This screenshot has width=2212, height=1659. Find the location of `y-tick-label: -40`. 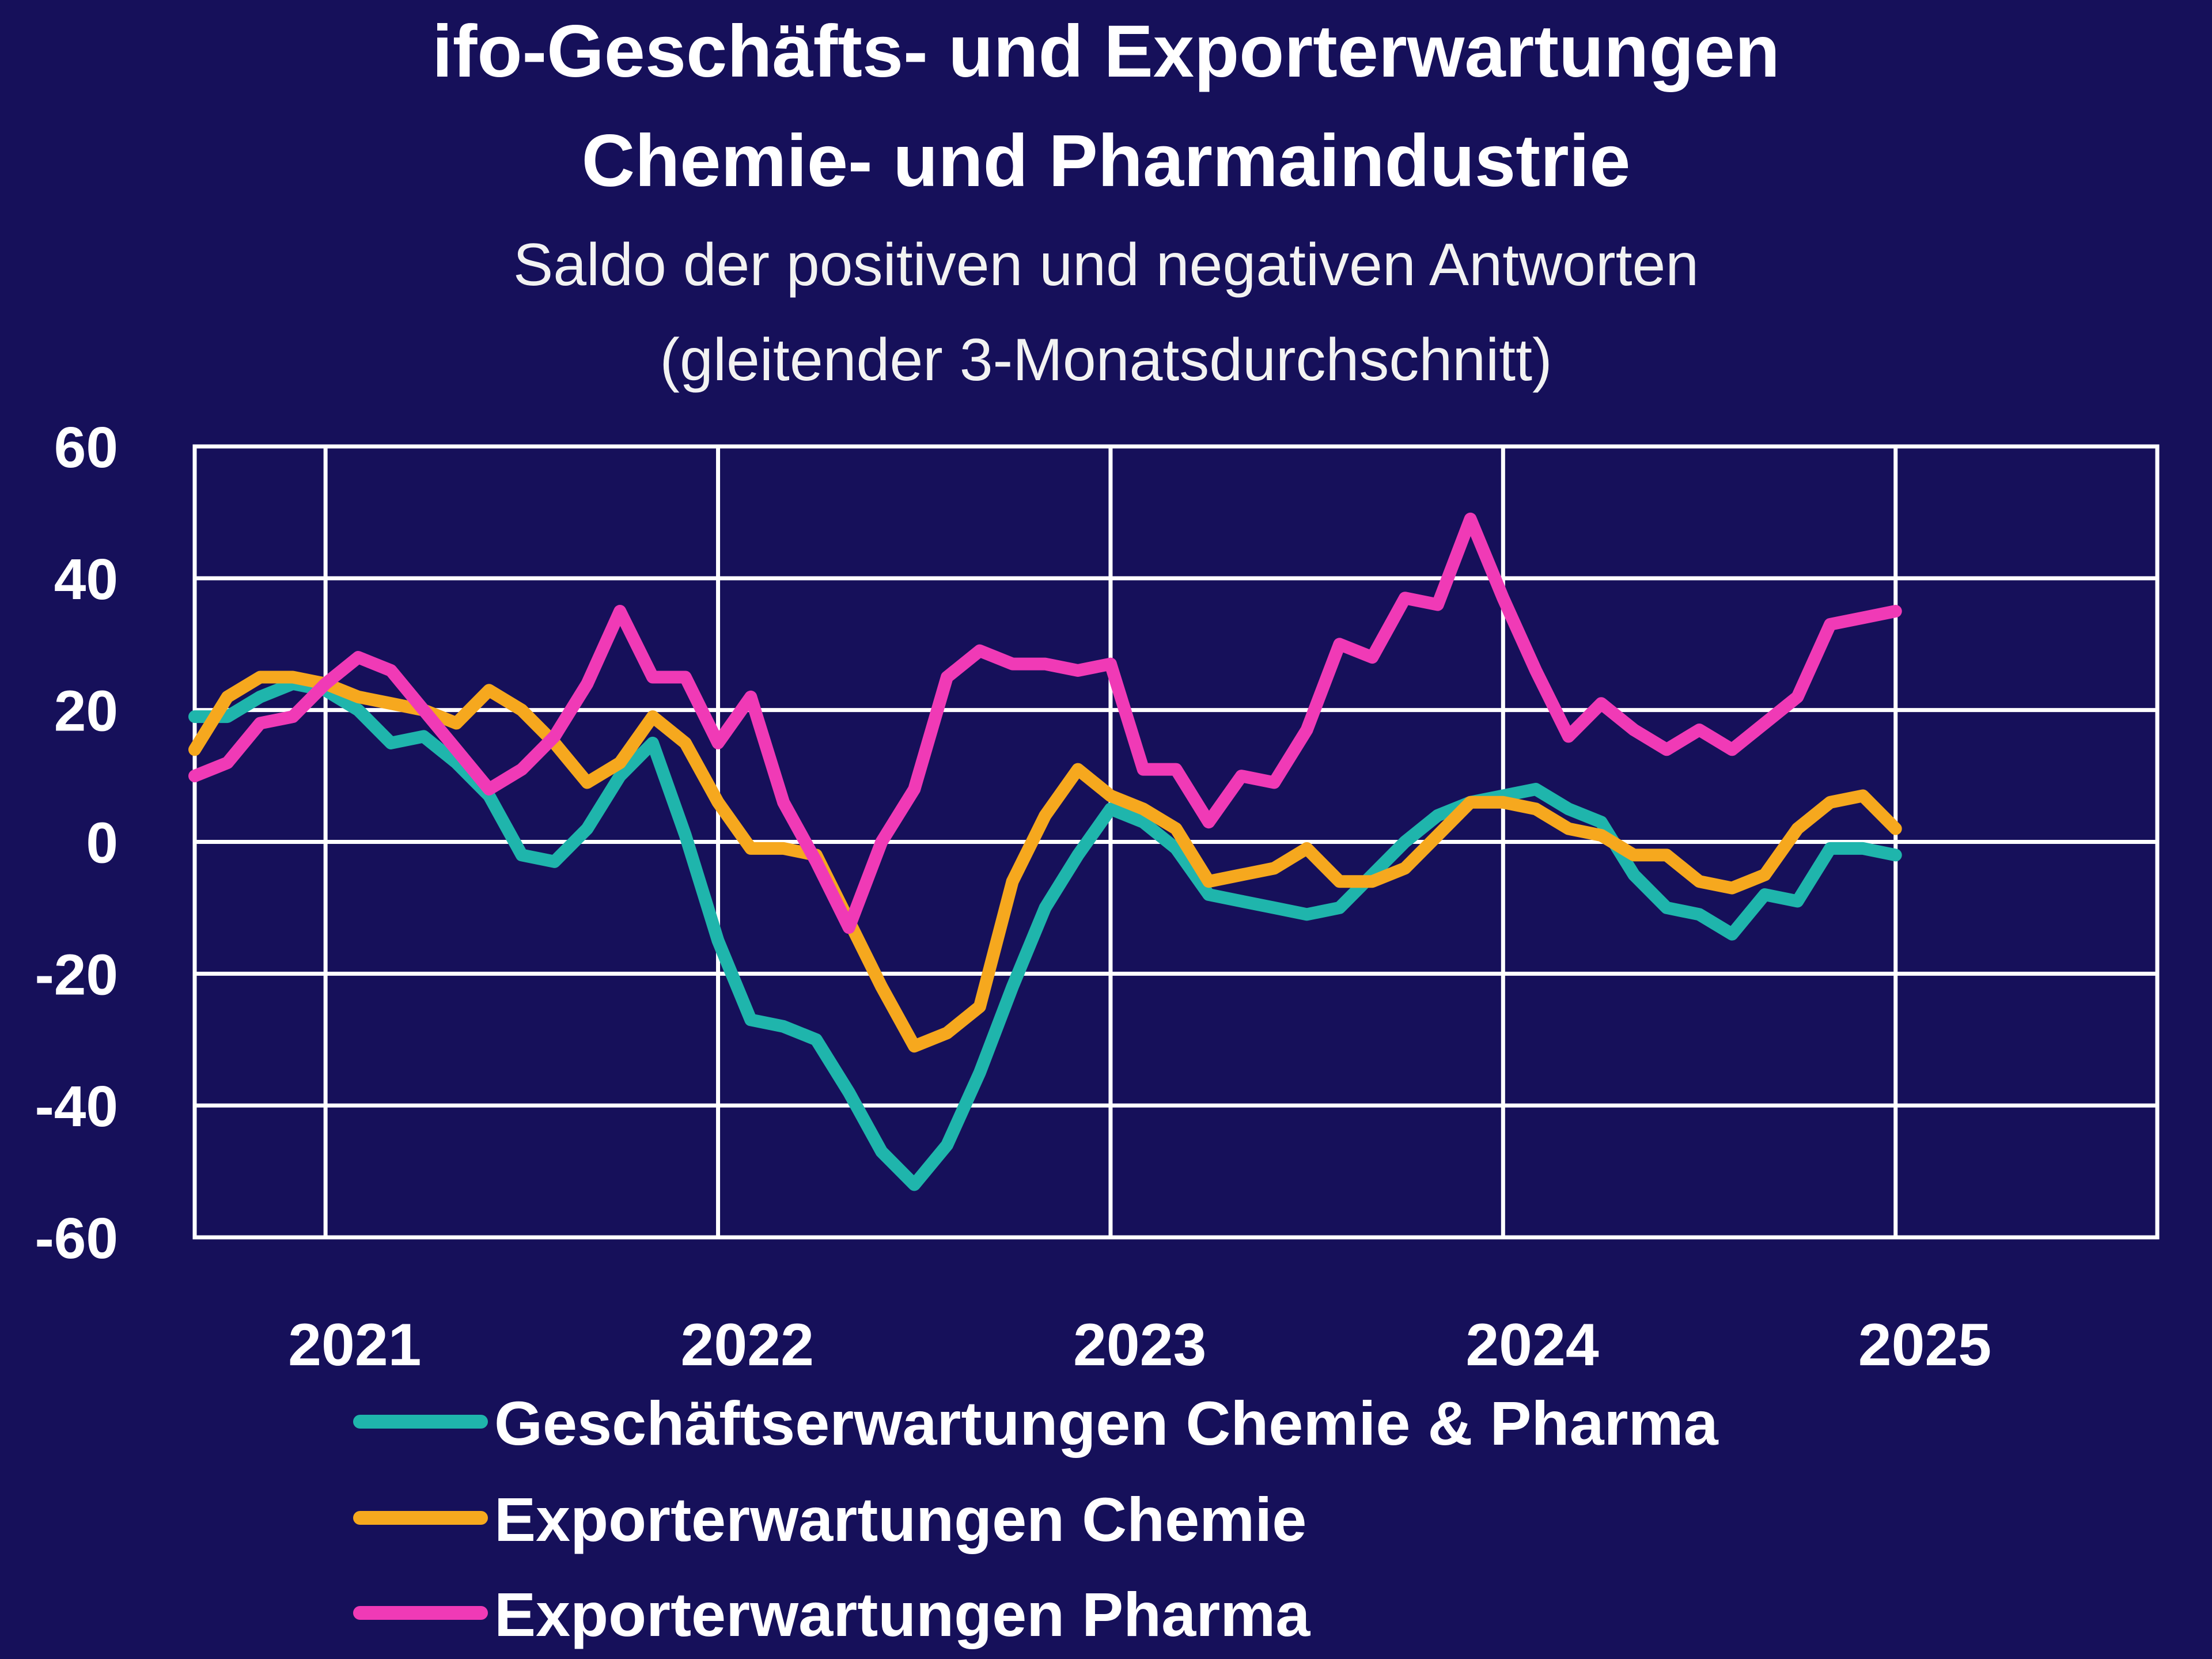

y-tick-label: -40 is located at coordinates (76, 1106).